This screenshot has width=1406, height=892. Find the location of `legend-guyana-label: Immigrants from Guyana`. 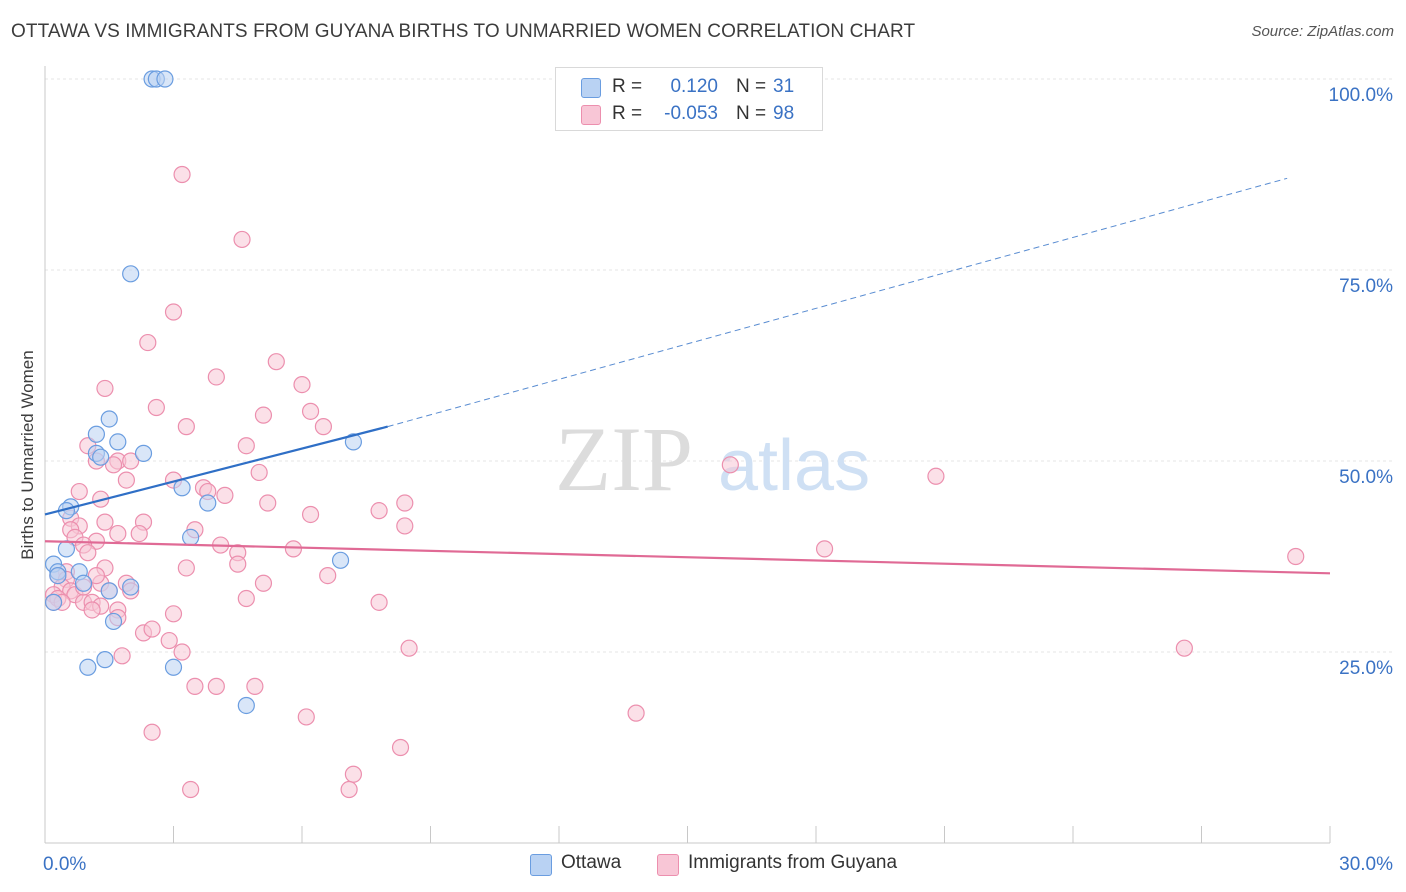

legend-guyana-label: Immigrants from Guyana is located at coordinates (793, 862).